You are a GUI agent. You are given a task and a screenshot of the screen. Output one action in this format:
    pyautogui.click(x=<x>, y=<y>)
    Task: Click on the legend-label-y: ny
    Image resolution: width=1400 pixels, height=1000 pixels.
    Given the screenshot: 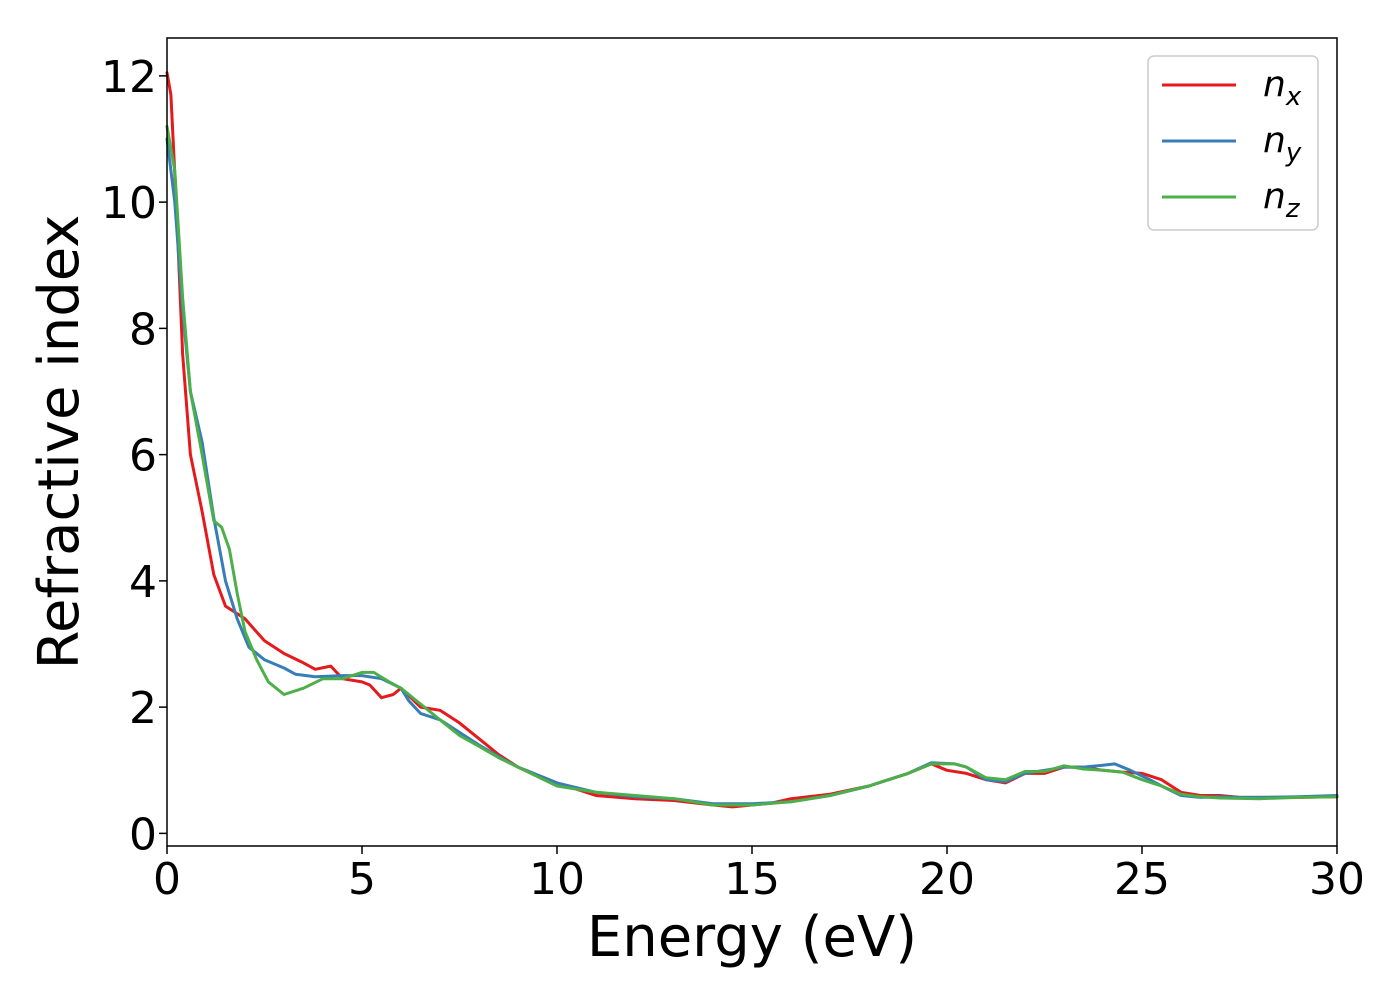 What is the action you would take?
    pyautogui.click(x=1282, y=144)
    